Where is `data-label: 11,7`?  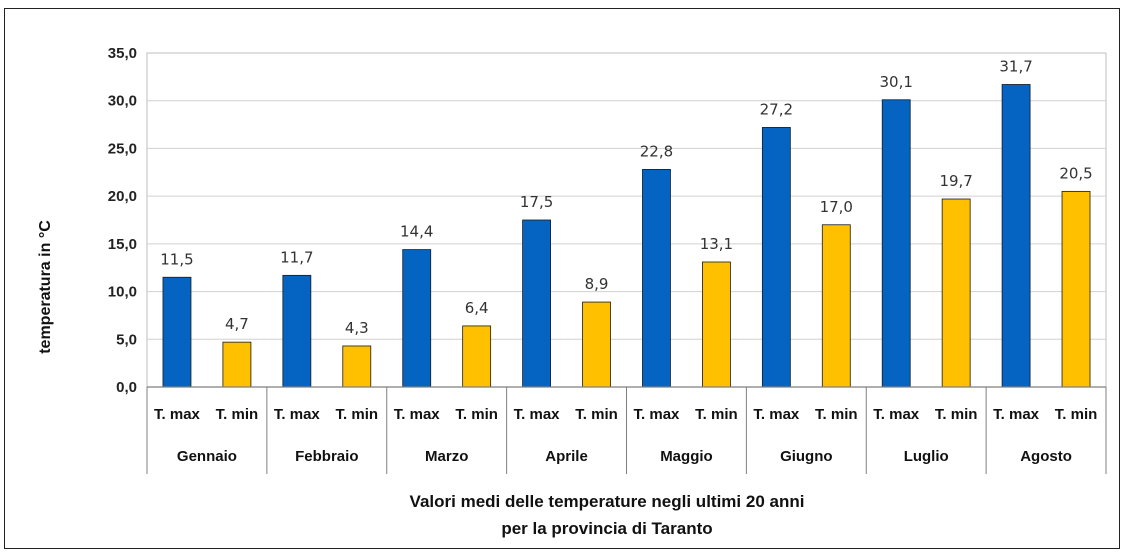 data-label: 11,7 is located at coordinates (296, 257).